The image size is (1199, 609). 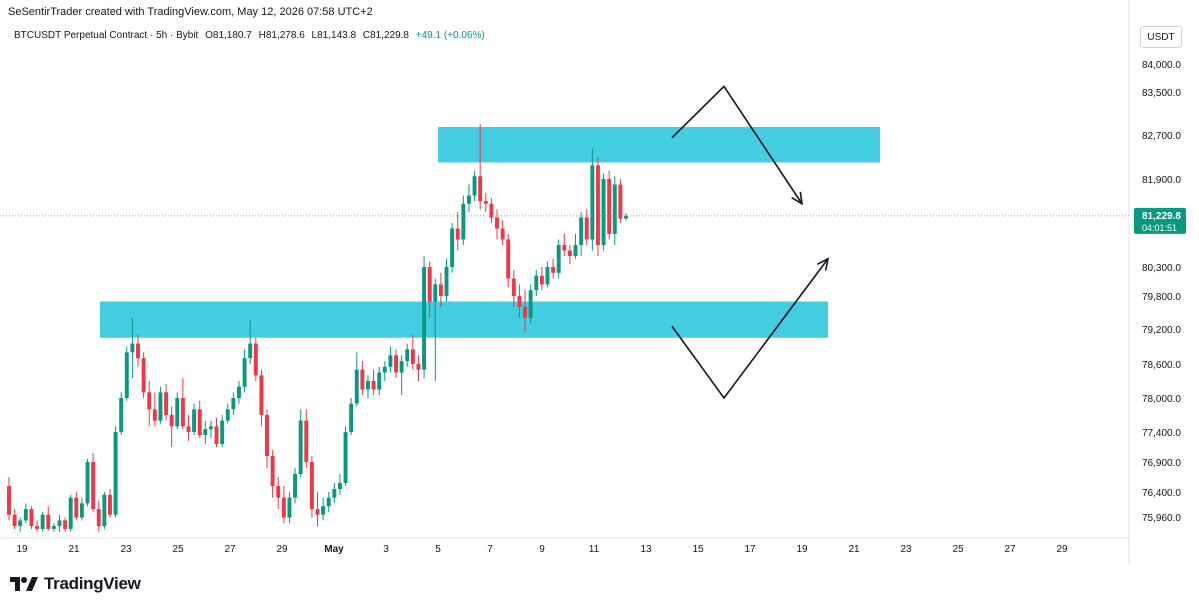 I want to click on time-tick-label: 9, so click(x=542, y=549).